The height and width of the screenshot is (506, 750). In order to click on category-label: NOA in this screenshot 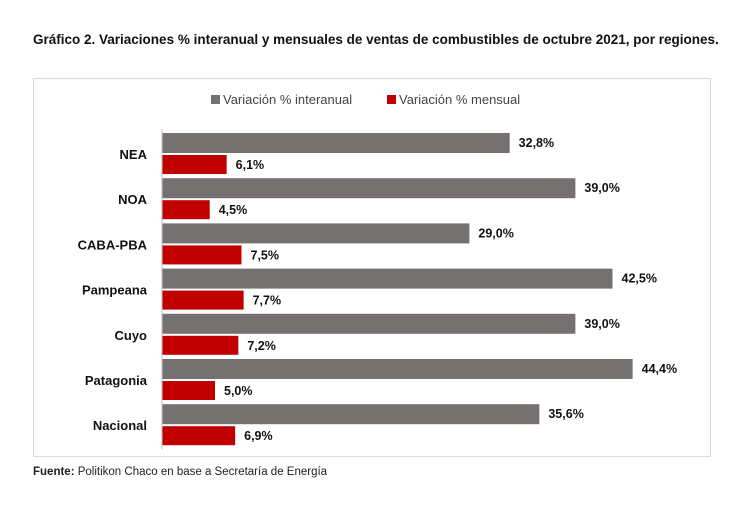, I will do `click(133, 199)`.